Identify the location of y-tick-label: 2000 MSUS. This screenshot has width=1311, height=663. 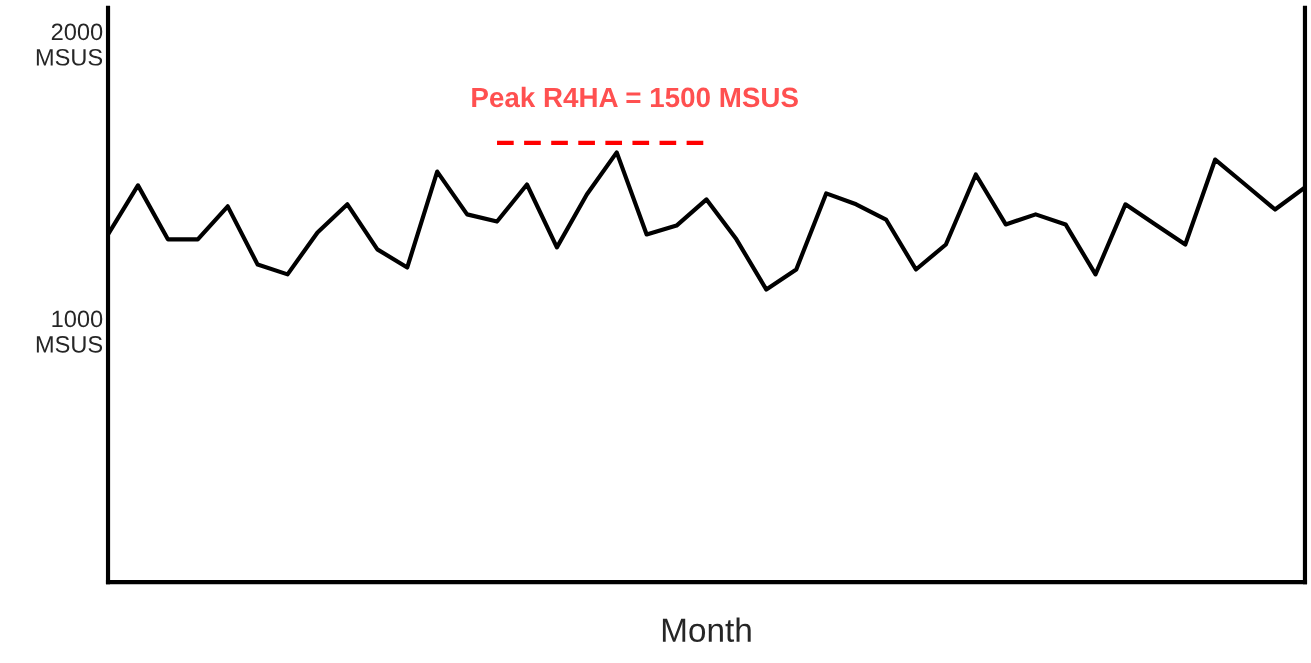
(69, 44).